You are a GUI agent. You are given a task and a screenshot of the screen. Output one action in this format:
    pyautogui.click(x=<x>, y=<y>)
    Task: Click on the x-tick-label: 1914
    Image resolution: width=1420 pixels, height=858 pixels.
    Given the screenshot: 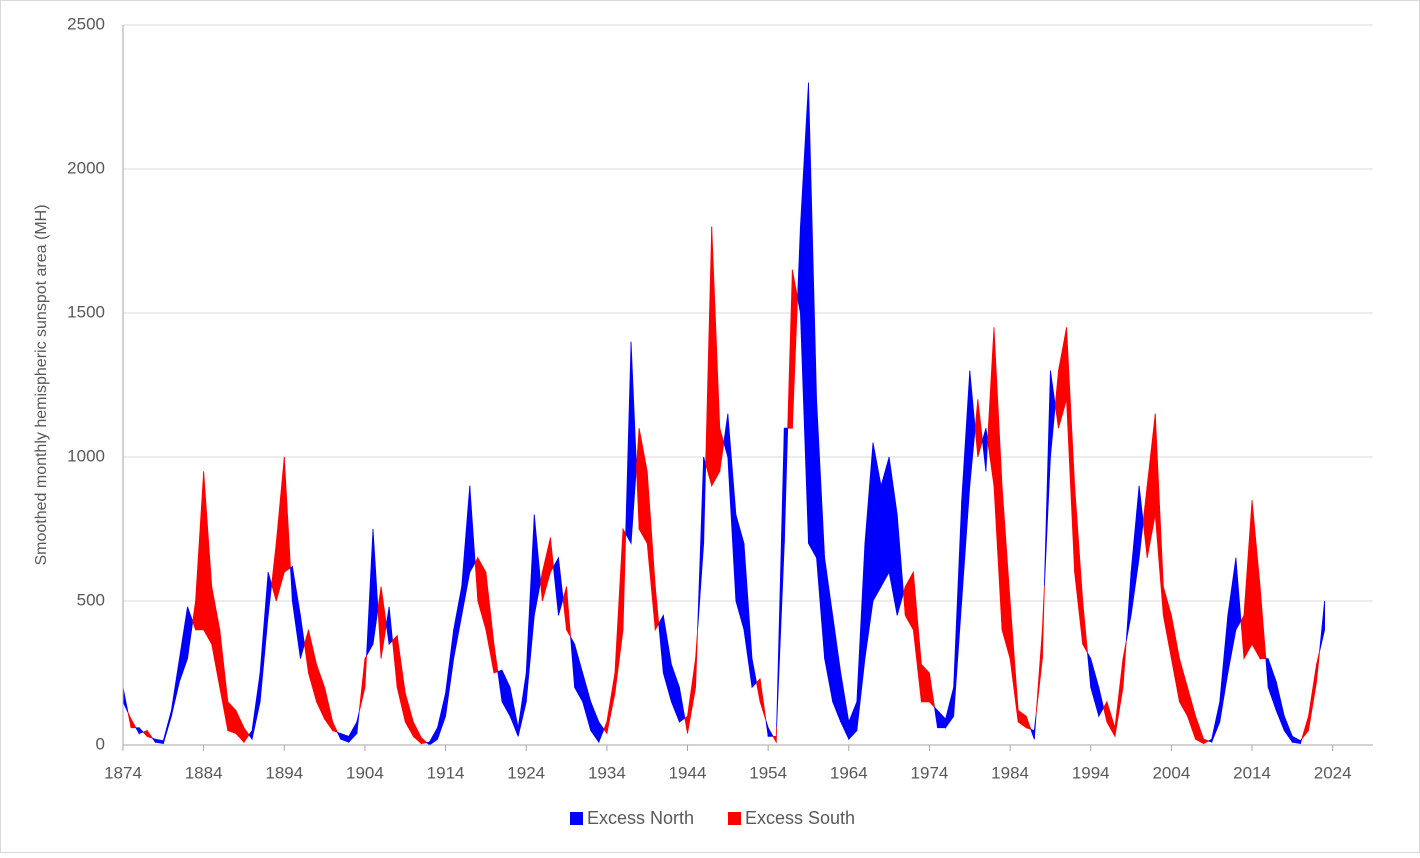 What is the action you would take?
    pyautogui.click(x=446, y=772)
    